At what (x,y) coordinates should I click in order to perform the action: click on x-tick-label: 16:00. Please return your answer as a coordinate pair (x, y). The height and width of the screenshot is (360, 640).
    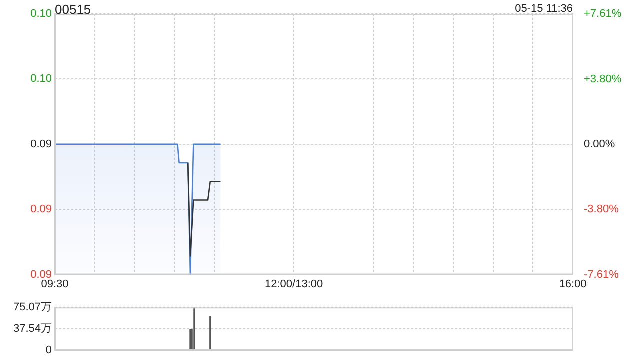
    Looking at the image, I should click on (573, 284).